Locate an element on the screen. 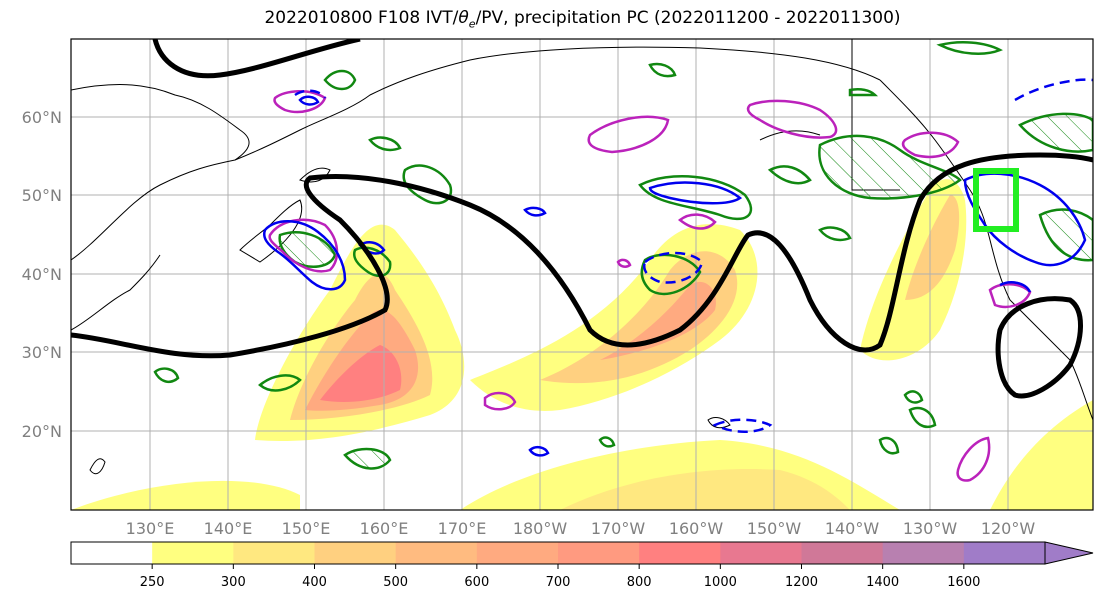 Image resolution: width=1105 pixels, height=607 pixels. title-theta: θ is located at coordinates (463, 18).